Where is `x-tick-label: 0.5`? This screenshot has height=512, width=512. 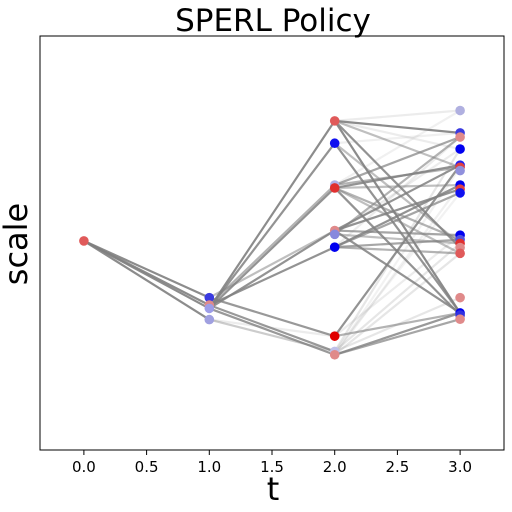 x-tick-label: 0.5 is located at coordinates (147, 467).